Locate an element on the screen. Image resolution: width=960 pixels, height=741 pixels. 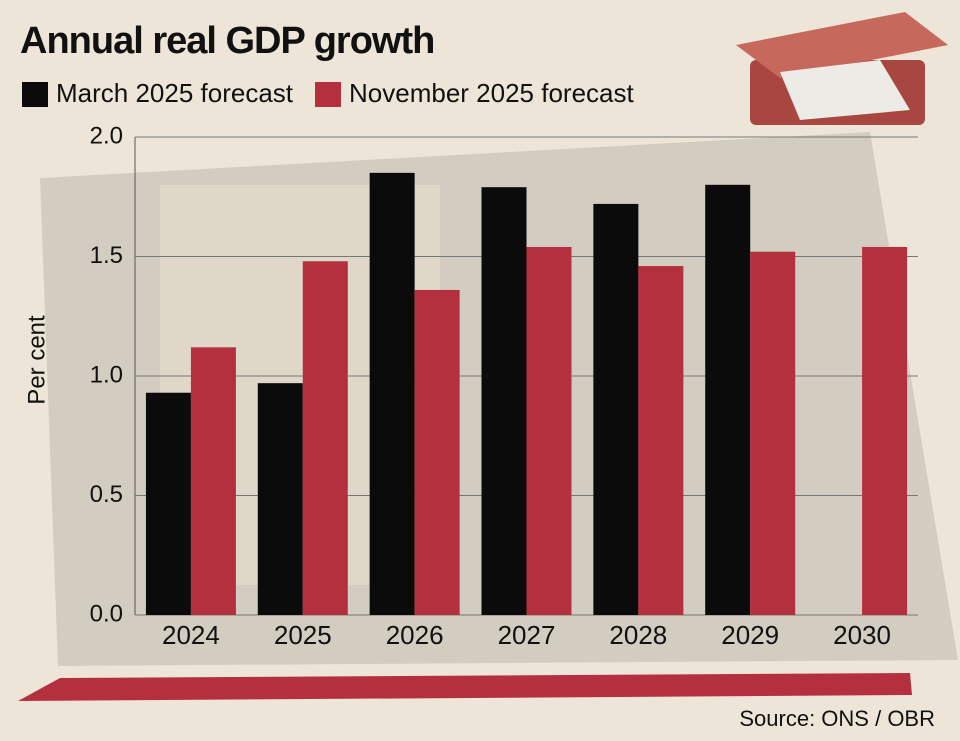
y-tick-label: 2.0 is located at coordinates (106, 135).